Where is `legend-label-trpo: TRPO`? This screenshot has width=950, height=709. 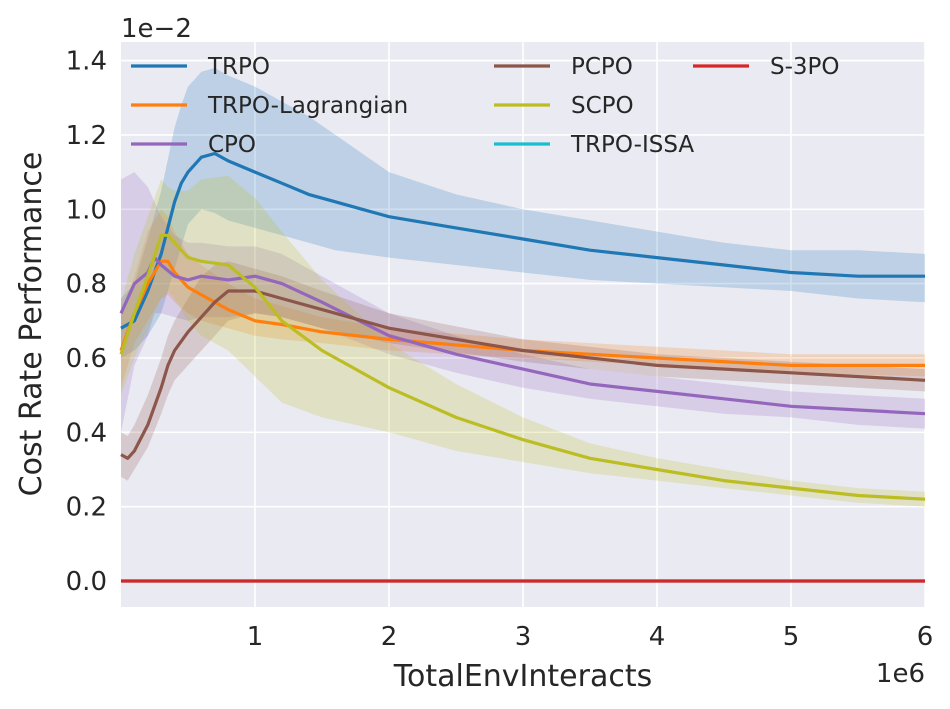
legend-label-trpo: TRPO is located at coordinates (238, 67).